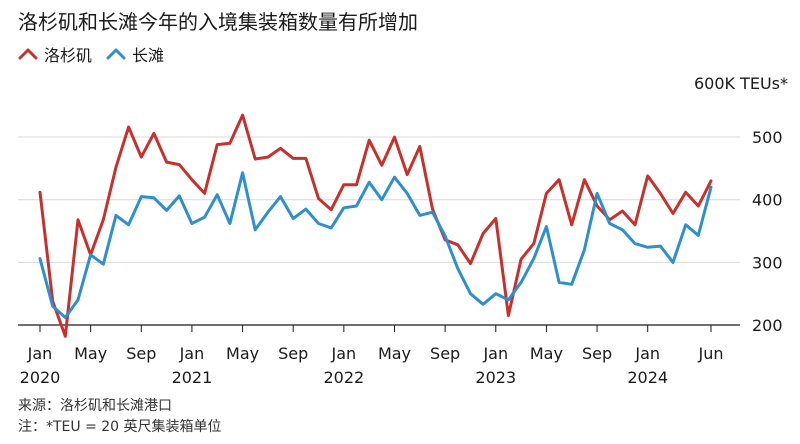  What do you see at coordinates (95, 406) in the screenshot?
I see `source-line: 来源：洛杉矶和长滩港口` at bounding box center [95, 406].